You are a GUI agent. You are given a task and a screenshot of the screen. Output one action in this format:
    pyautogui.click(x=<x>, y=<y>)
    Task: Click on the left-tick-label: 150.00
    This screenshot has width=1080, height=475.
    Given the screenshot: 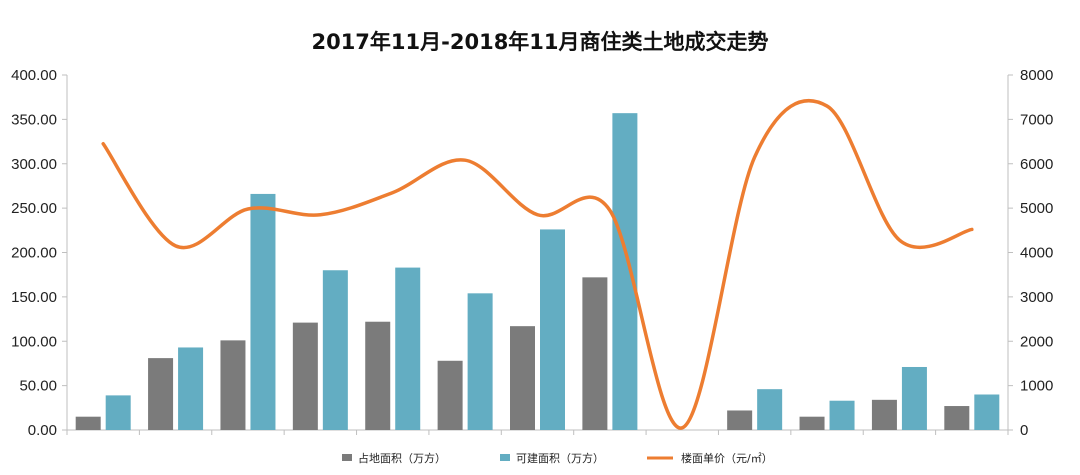 What is the action you would take?
    pyautogui.click(x=34, y=297)
    